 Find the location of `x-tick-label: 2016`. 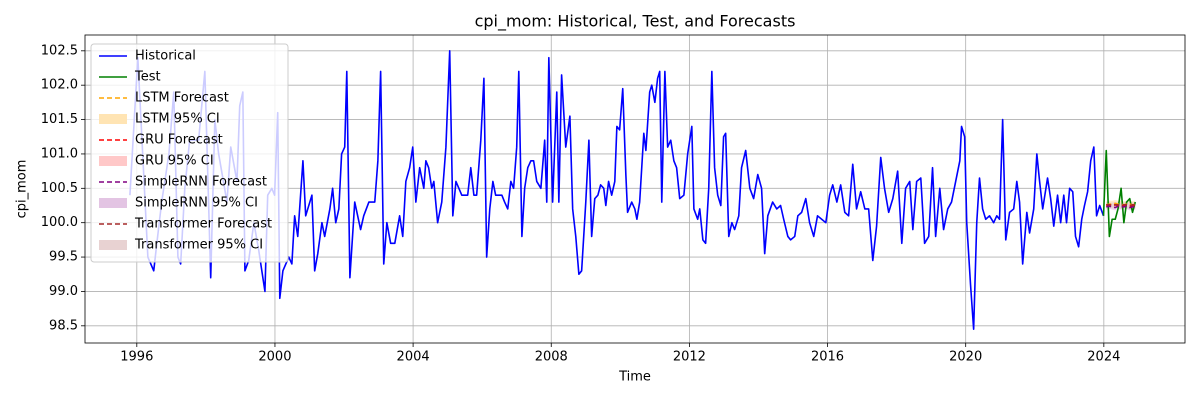

x-tick-label: 2016 is located at coordinates (827, 357).